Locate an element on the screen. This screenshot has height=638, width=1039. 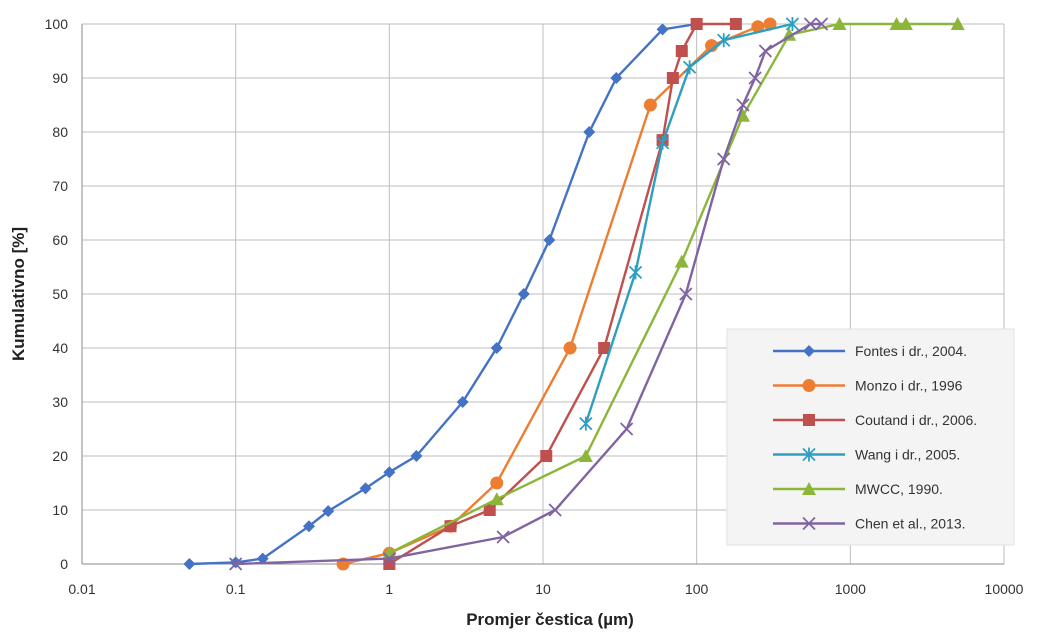
legend-box is located at coordinates (870, 437).